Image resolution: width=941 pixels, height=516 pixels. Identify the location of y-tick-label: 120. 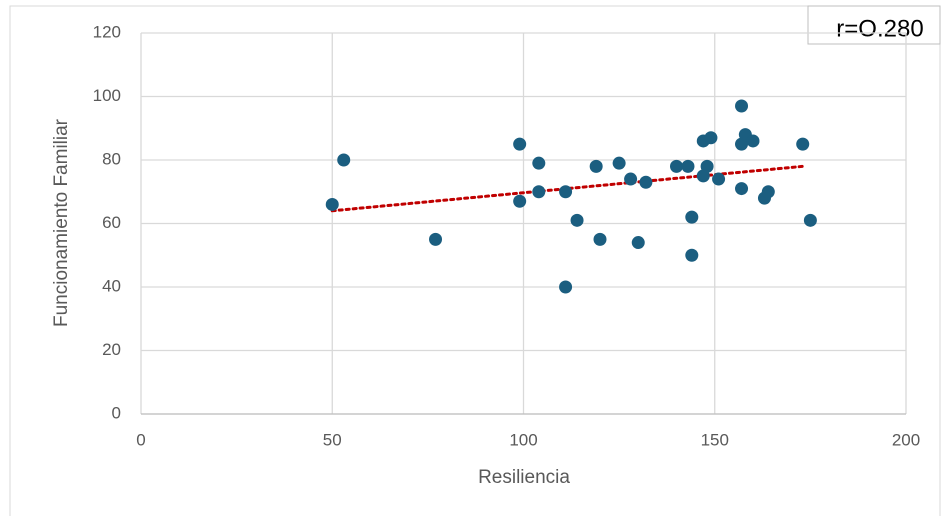
(107, 31).